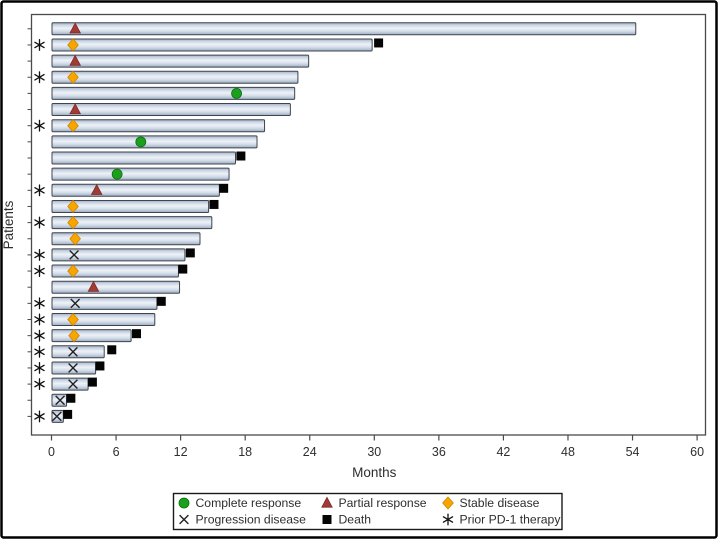  What do you see at coordinates (310, 452) in the screenshot?
I see `x-tick-label: 24` at bounding box center [310, 452].